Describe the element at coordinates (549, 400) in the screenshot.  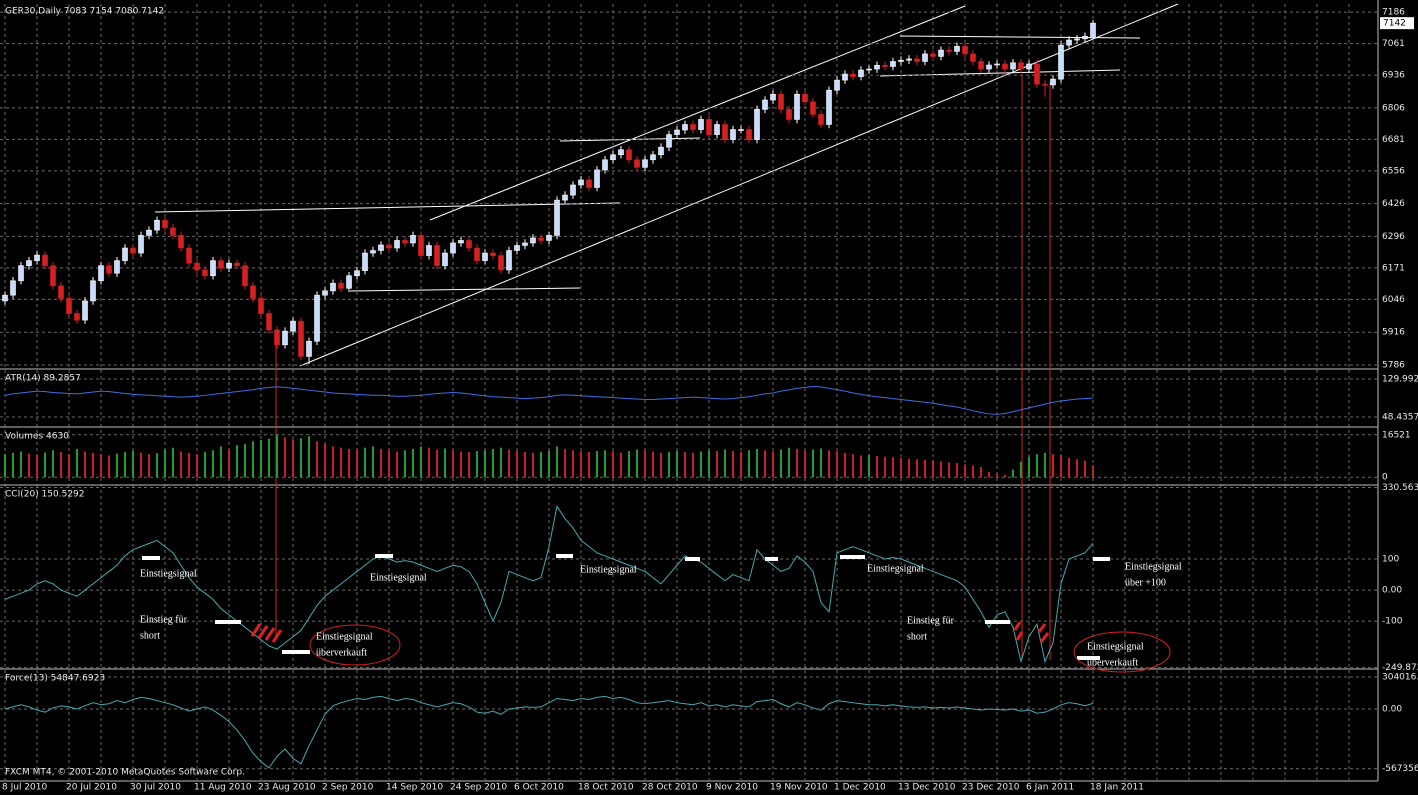
I see `indicator-line` at that location.